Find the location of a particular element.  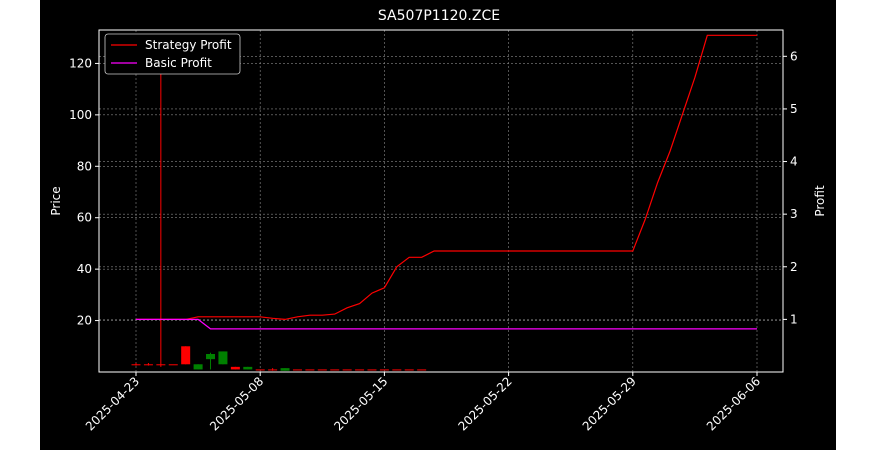

legend-box is located at coordinates (172, 54).